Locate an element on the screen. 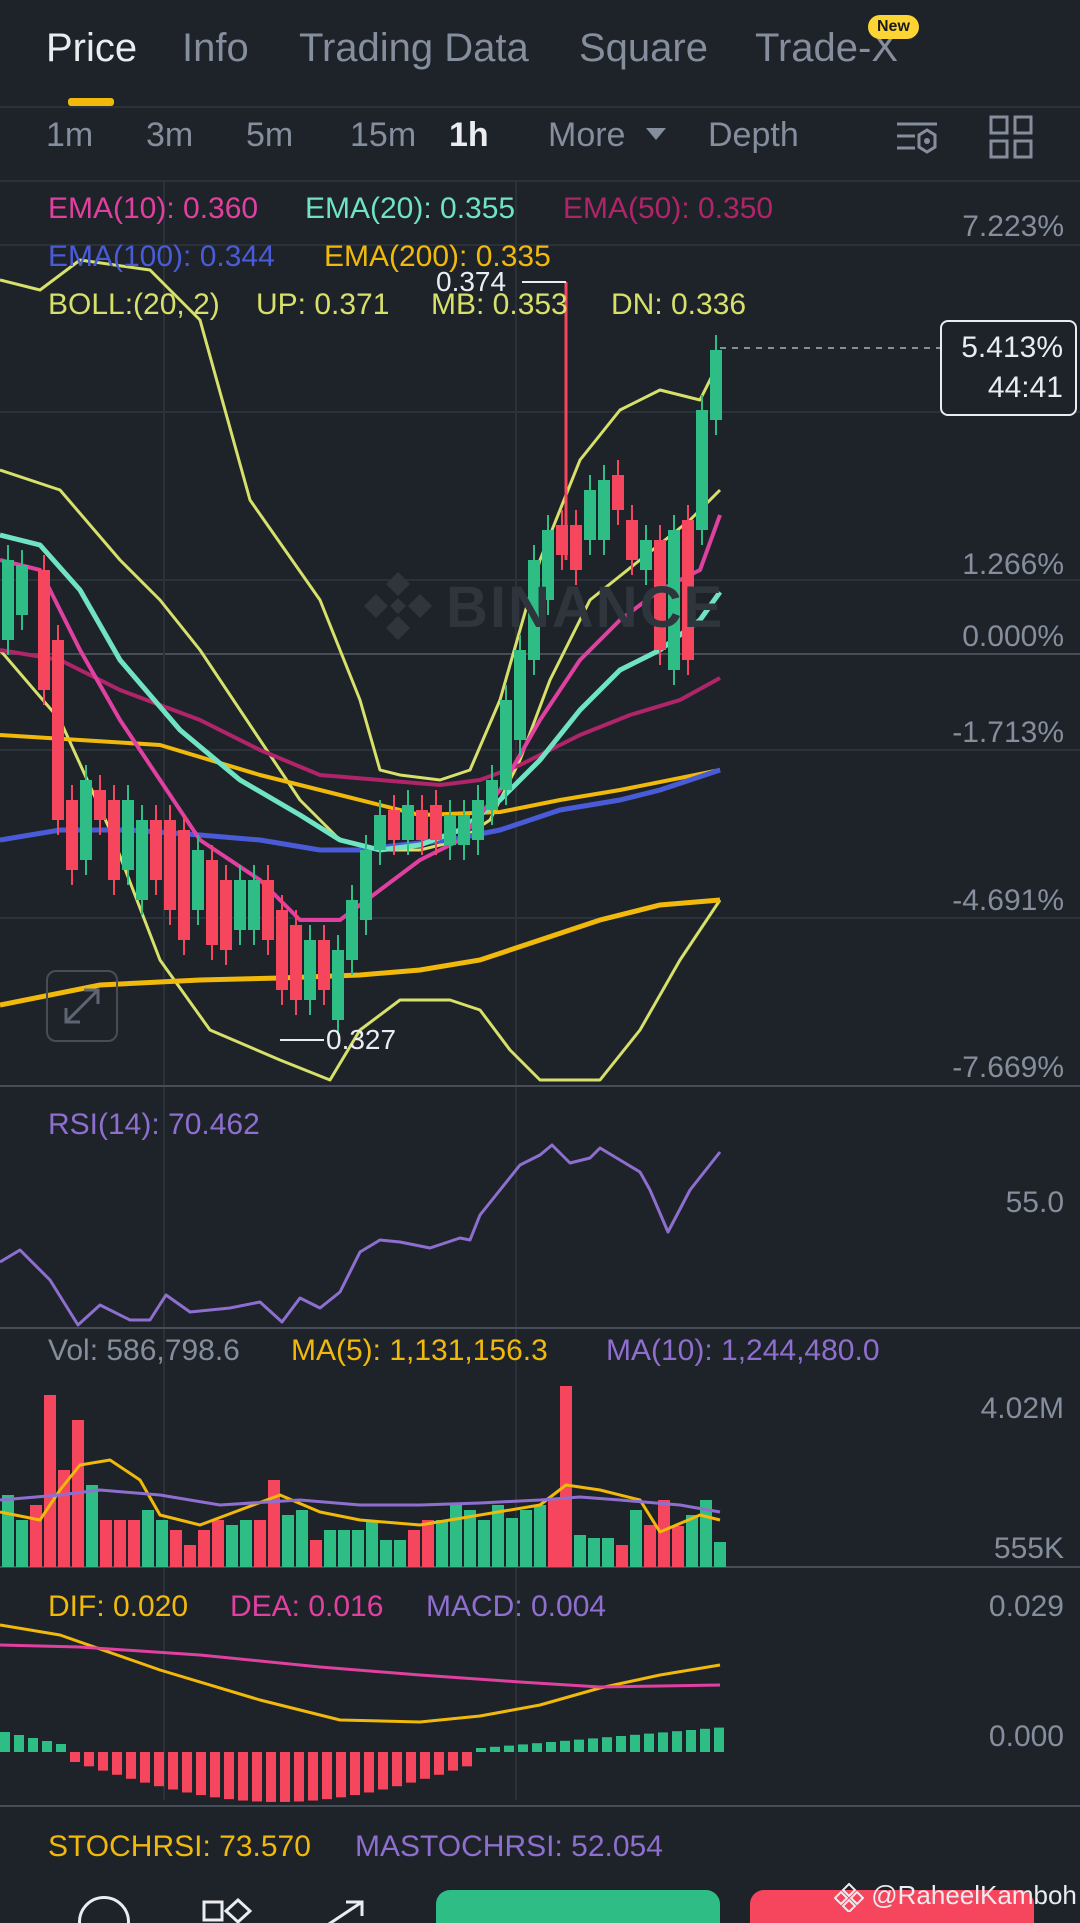 Image resolution: width=1080 pixels, height=1923 pixels. watermark-text: BINANCE is located at coordinates (585, 607).